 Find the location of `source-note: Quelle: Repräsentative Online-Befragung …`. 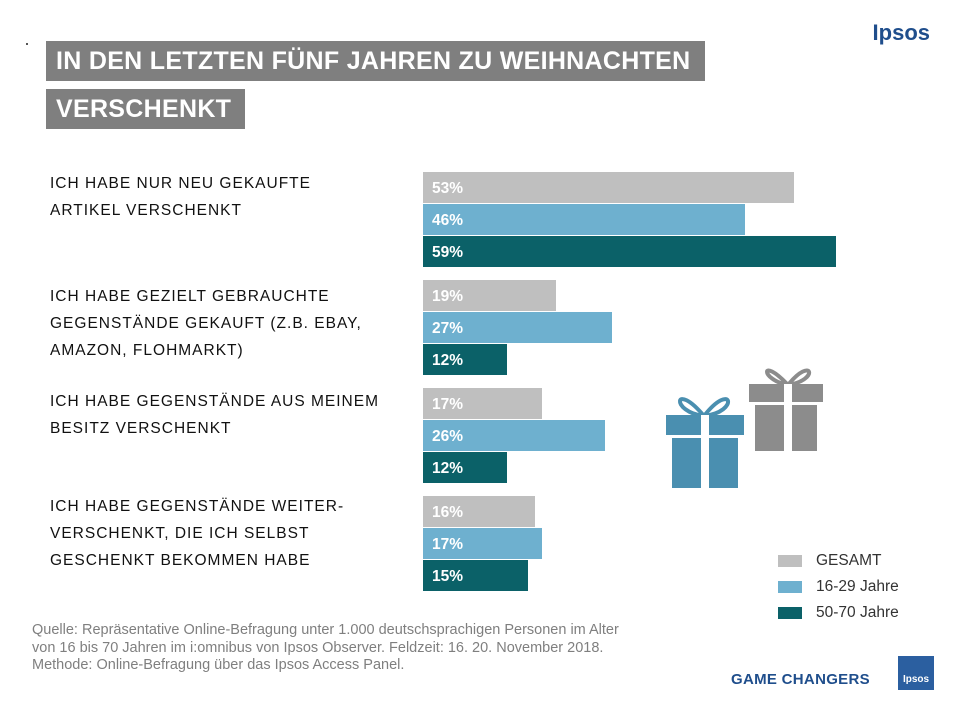

source-note: Quelle: Repräsentative Online-Befragung … is located at coordinates (325, 647).